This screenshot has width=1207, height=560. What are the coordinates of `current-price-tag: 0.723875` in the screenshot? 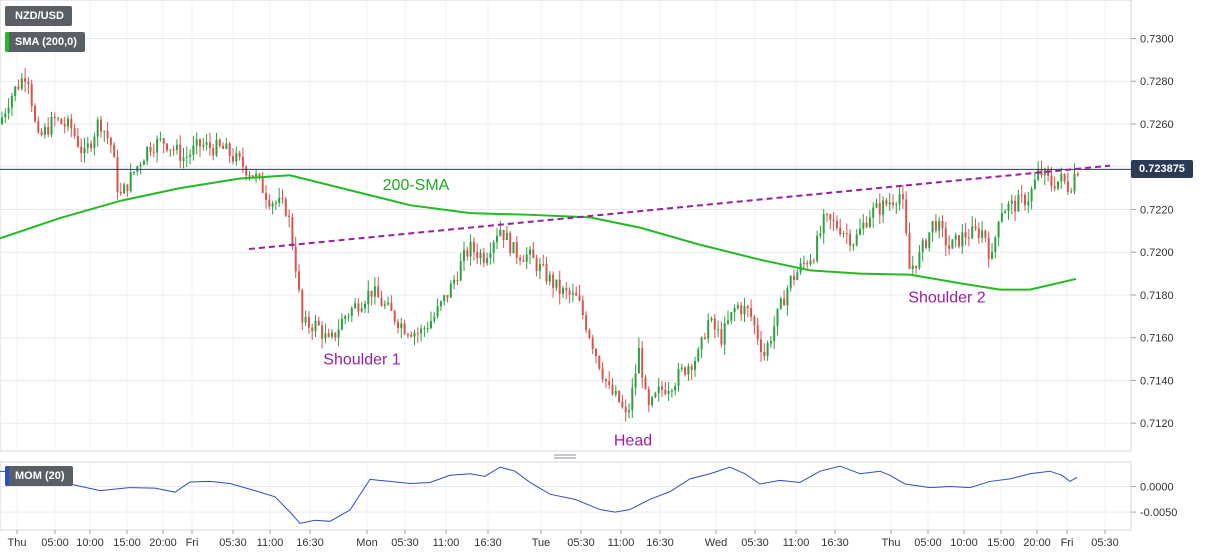 It's located at (1162, 169).